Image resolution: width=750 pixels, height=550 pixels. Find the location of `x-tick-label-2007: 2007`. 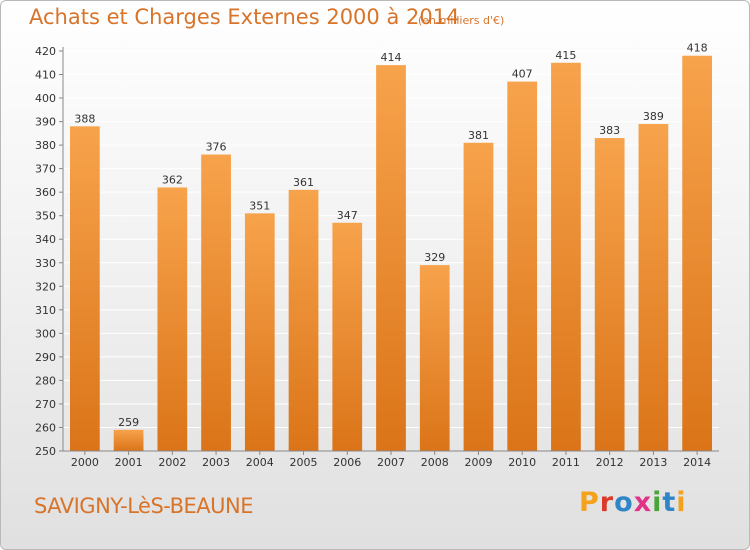

x-tick-label-2007: 2007 is located at coordinates (391, 462).